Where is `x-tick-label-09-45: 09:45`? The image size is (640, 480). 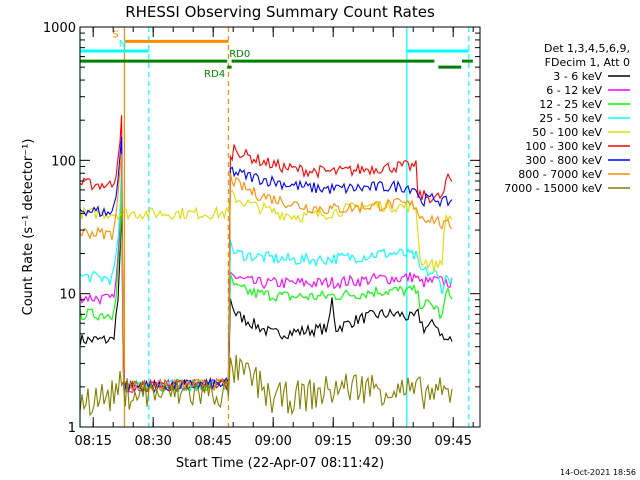 x-tick-label-09-45: 09:45 is located at coordinates (452, 441).